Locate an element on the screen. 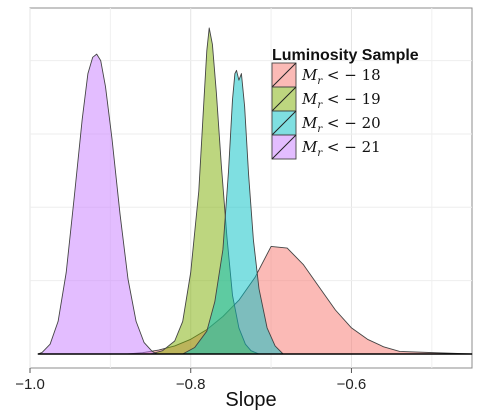 This screenshot has height=415, width=485. x-axis: −1.0 −0.8 −0.6 is located at coordinates (190, 380).